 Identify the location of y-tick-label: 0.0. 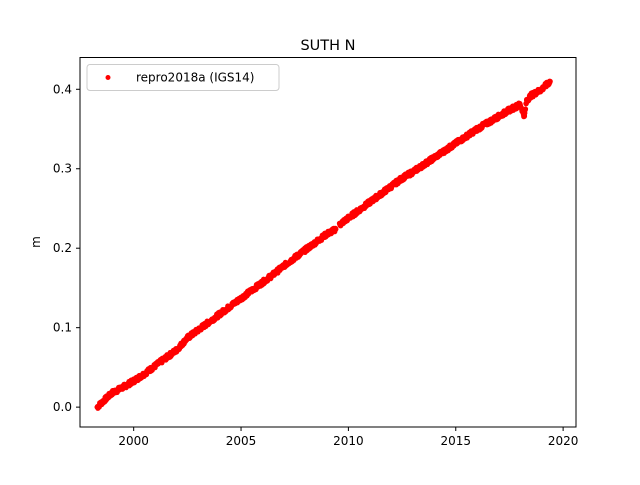
(62, 407).